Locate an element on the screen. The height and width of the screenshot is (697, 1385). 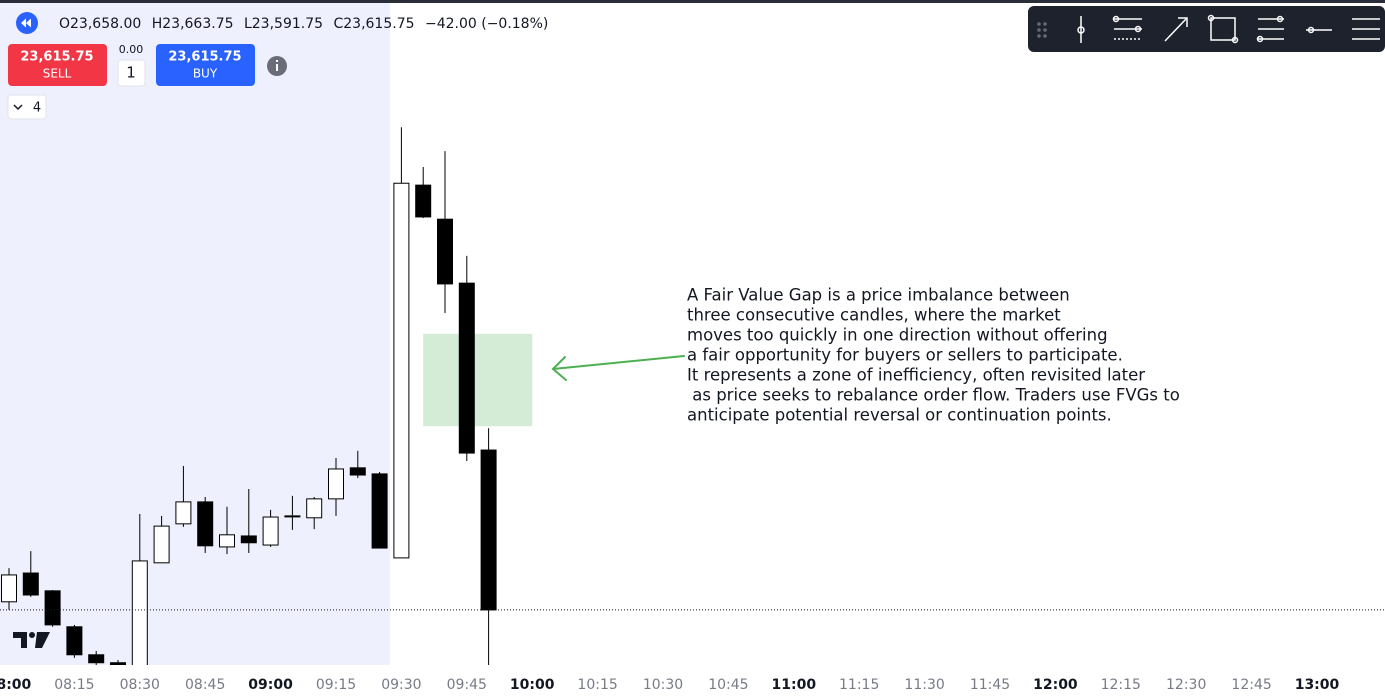
info-icon is located at coordinates (277, 67).